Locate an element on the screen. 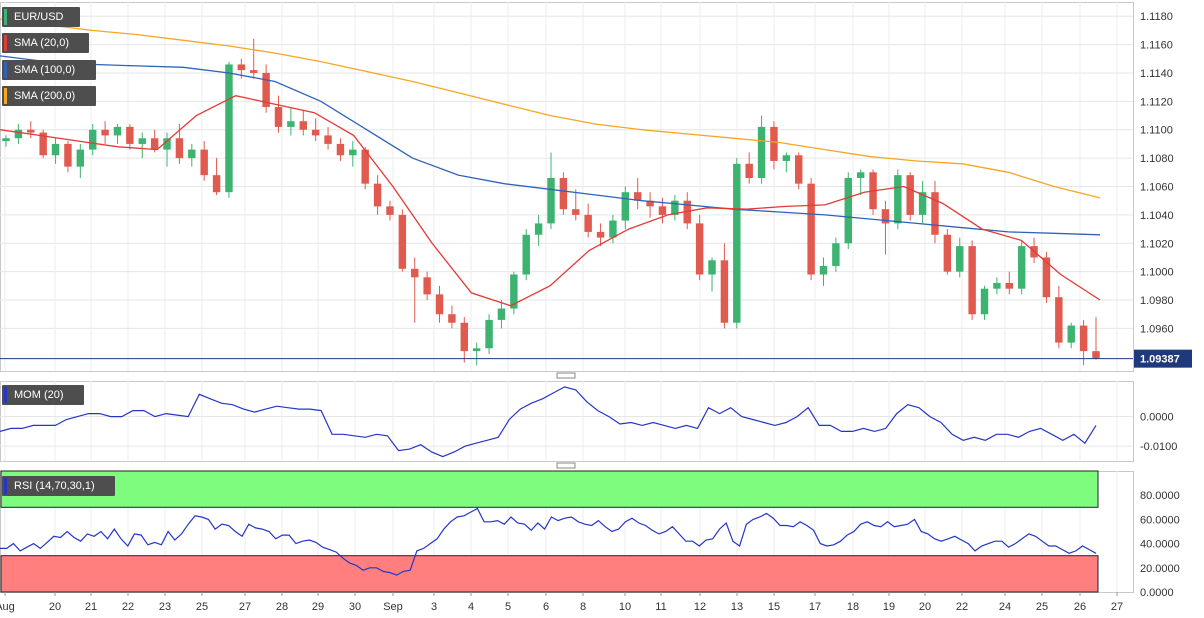 This screenshot has width=1204, height=618. x-tick-label: 5 is located at coordinates (508, 607).